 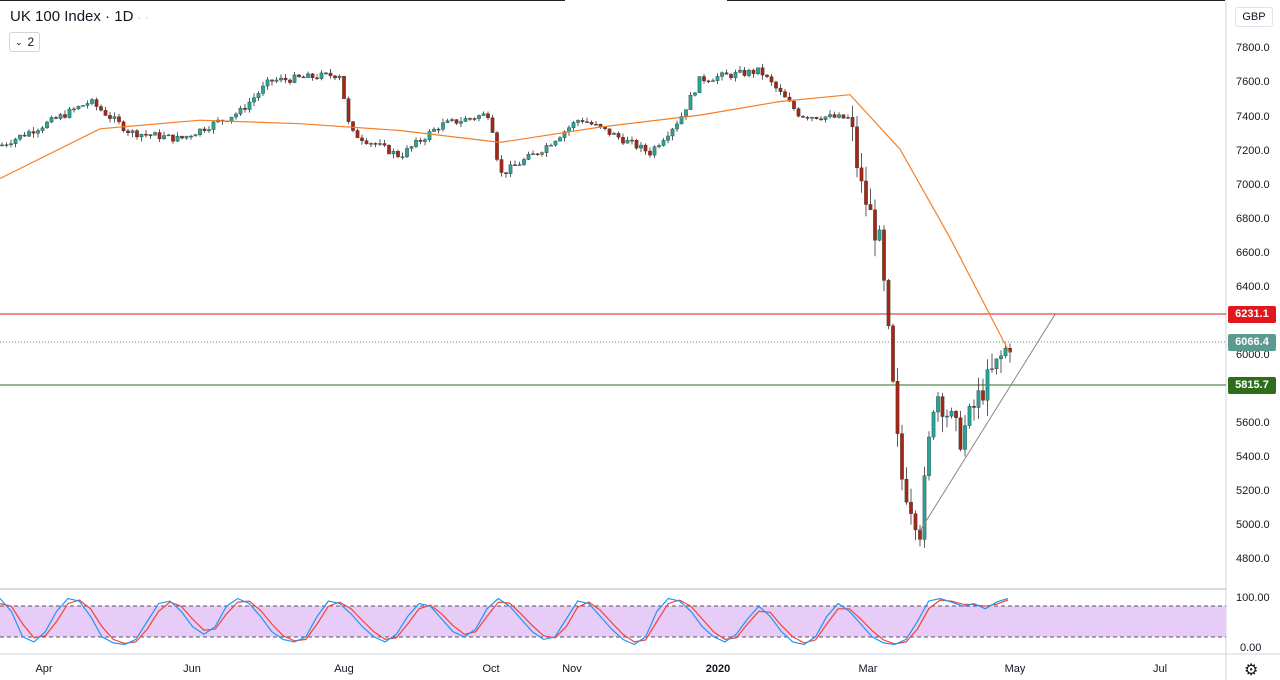 What do you see at coordinates (613, 621) in the screenshot?
I see `stoch-band` at bounding box center [613, 621].